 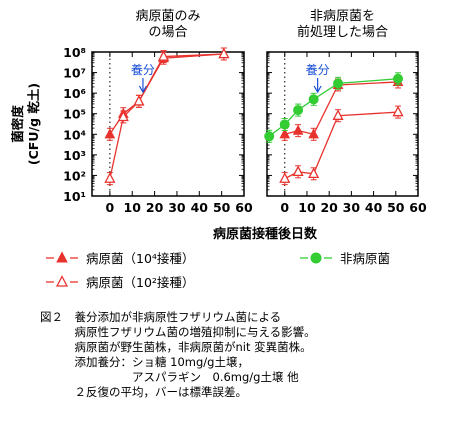 What do you see at coordinates (74, 93) in the screenshot?
I see `y-tick-label: 10⁶` at bounding box center [74, 93].